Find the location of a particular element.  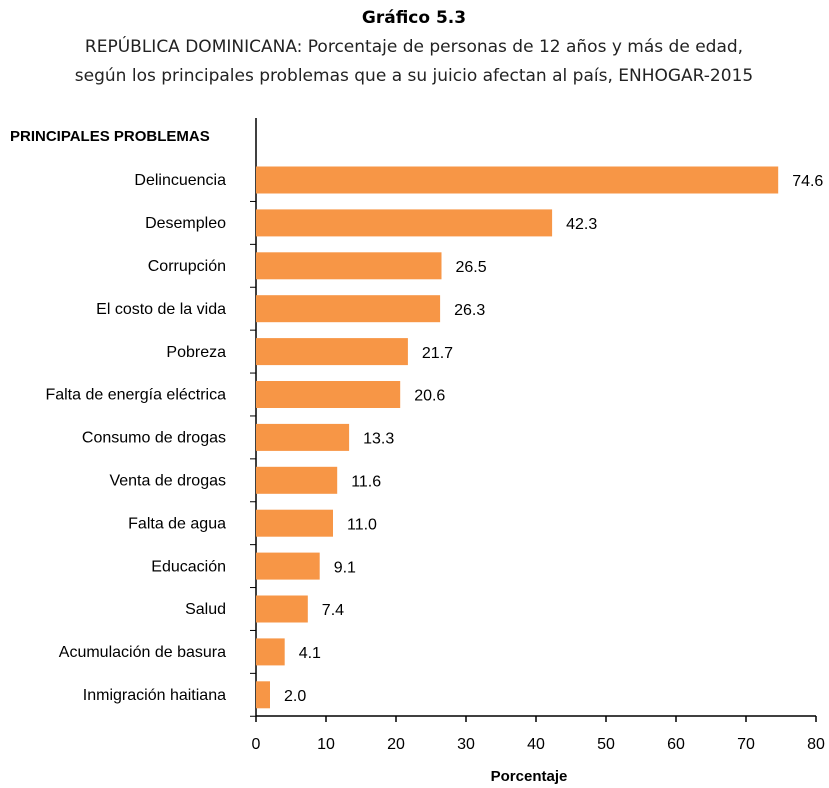

data-label: 11.0 is located at coordinates (362, 524).